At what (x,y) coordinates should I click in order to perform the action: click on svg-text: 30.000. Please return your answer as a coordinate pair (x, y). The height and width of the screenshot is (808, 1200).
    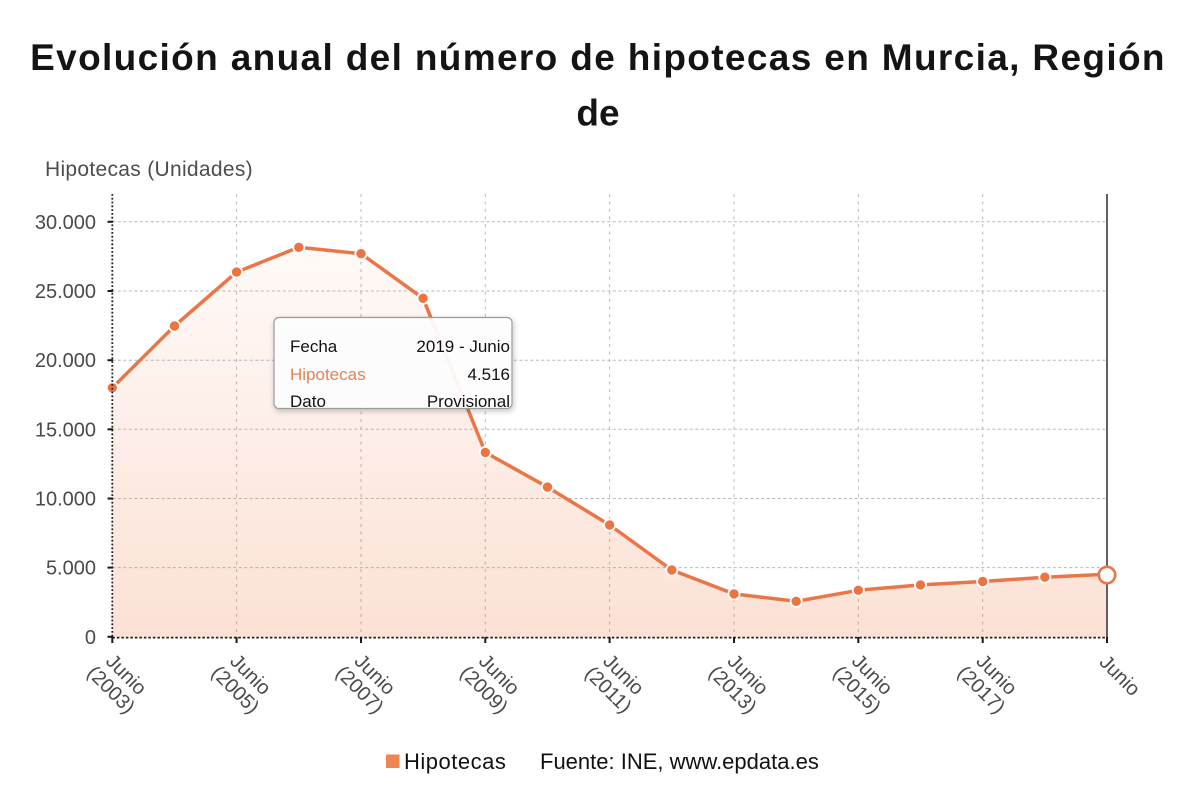
    Looking at the image, I should click on (65, 223).